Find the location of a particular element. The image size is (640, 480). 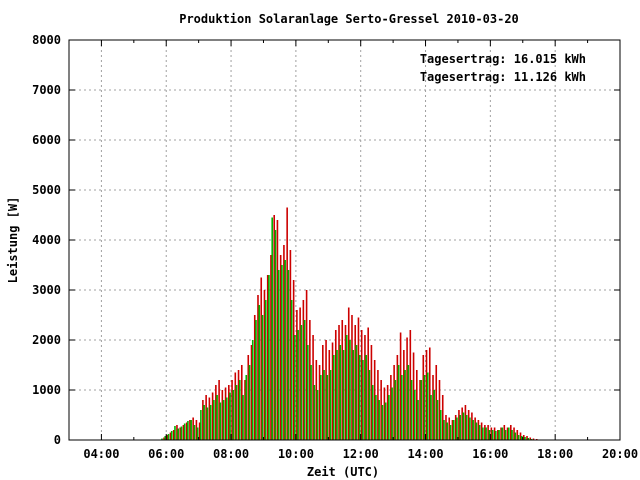

x-tick-label: 08:00 is located at coordinates (231, 454).